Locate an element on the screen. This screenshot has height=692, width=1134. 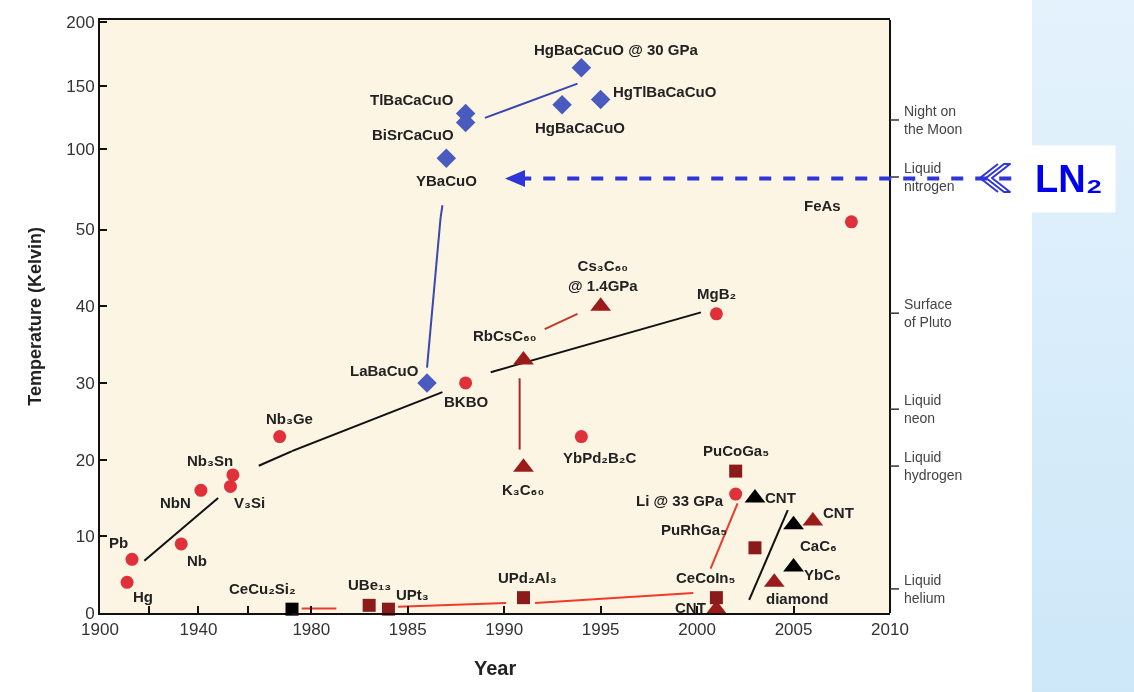
annotation: BKBO is located at coordinates (466, 401).